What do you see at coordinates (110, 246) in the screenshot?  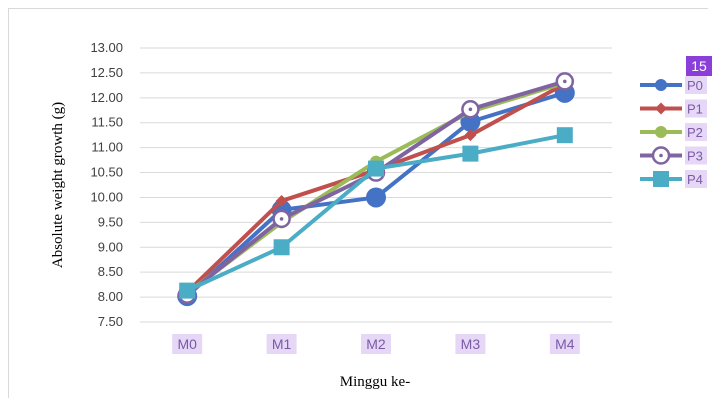 I see `y-tick-label: 9.00` at bounding box center [110, 246].